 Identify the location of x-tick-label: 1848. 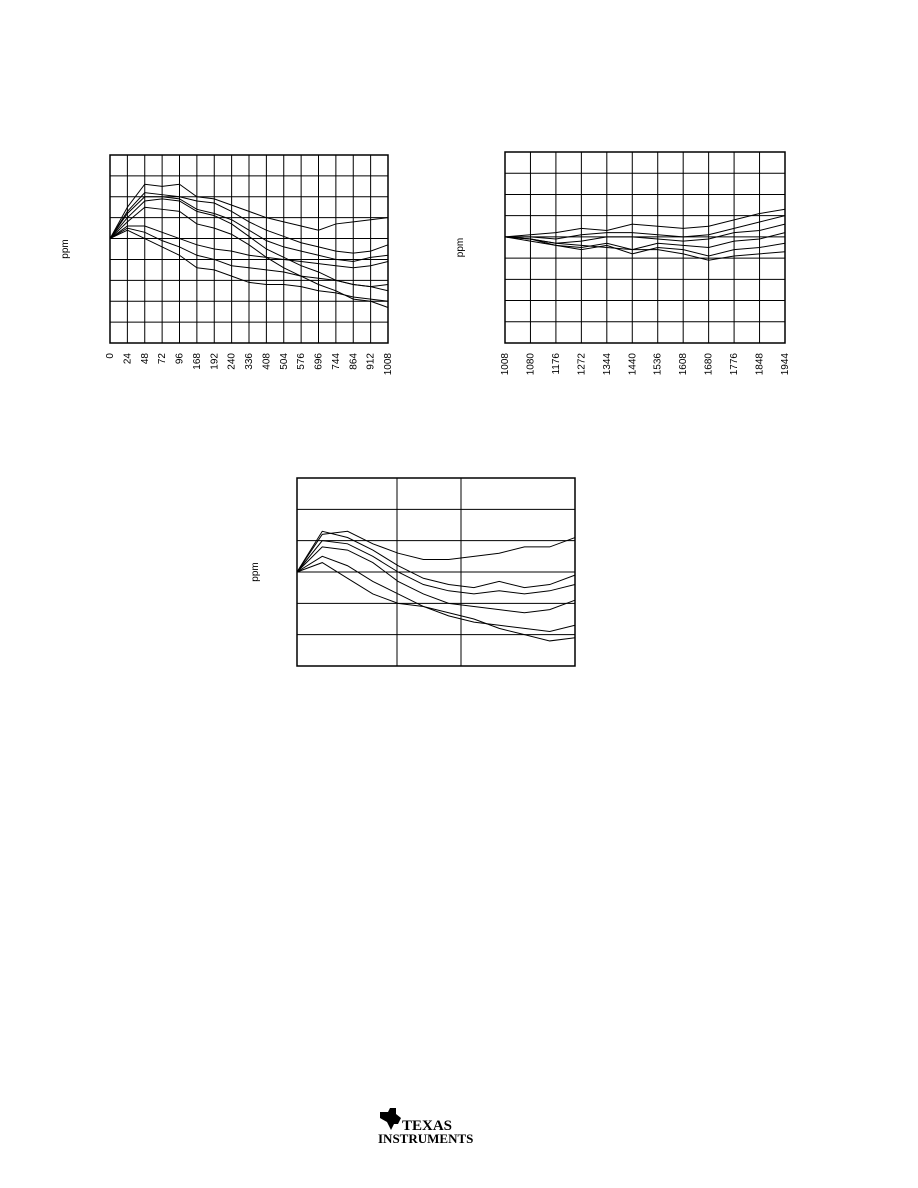
(760, 364).